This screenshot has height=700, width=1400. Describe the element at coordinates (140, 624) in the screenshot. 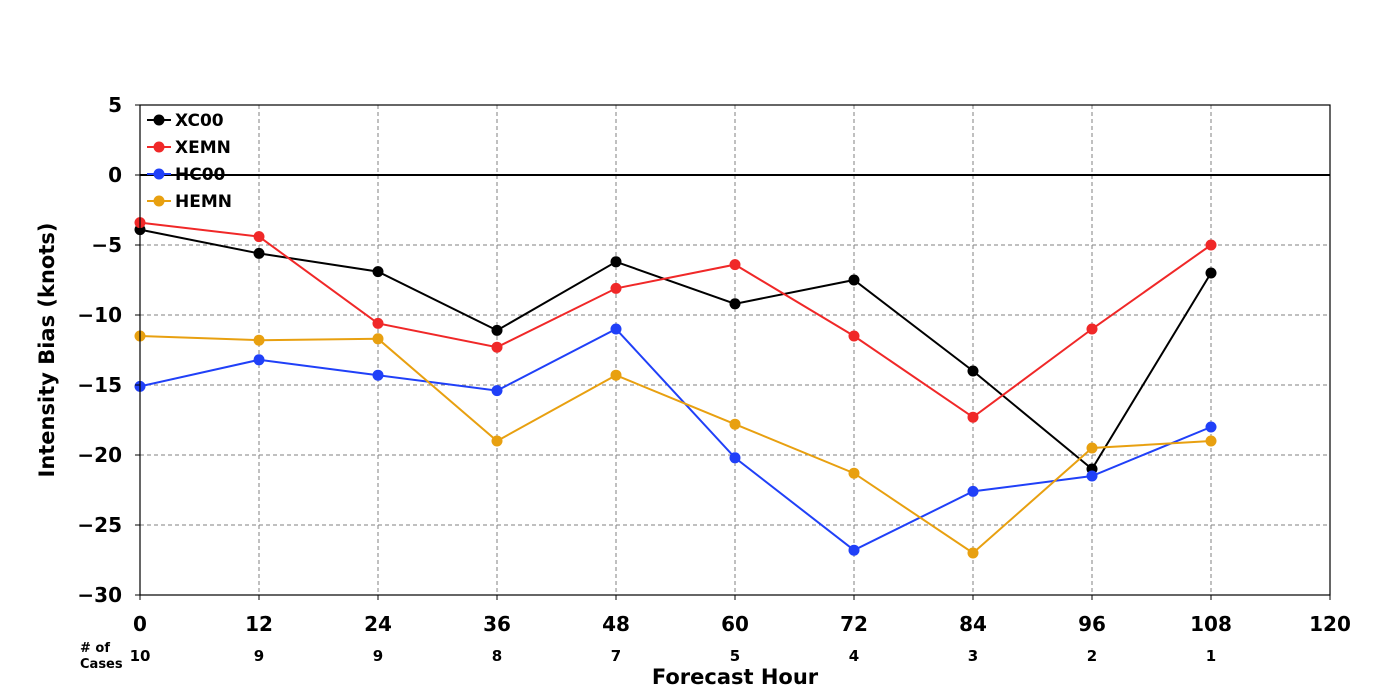

I see `x-tick-label: 0` at that location.